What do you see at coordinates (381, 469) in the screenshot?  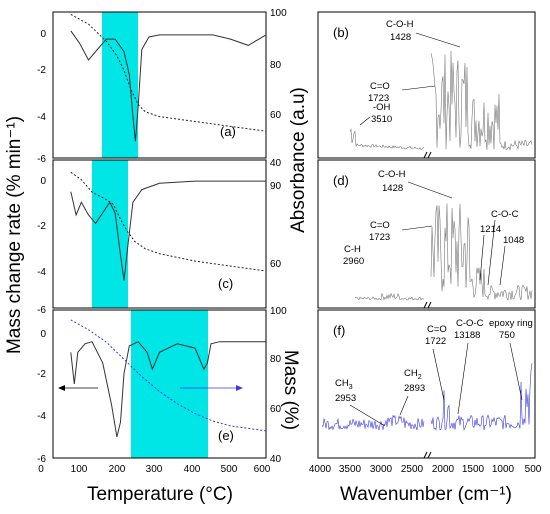 I see `tick-wn-3000: 3000` at bounding box center [381, 469].